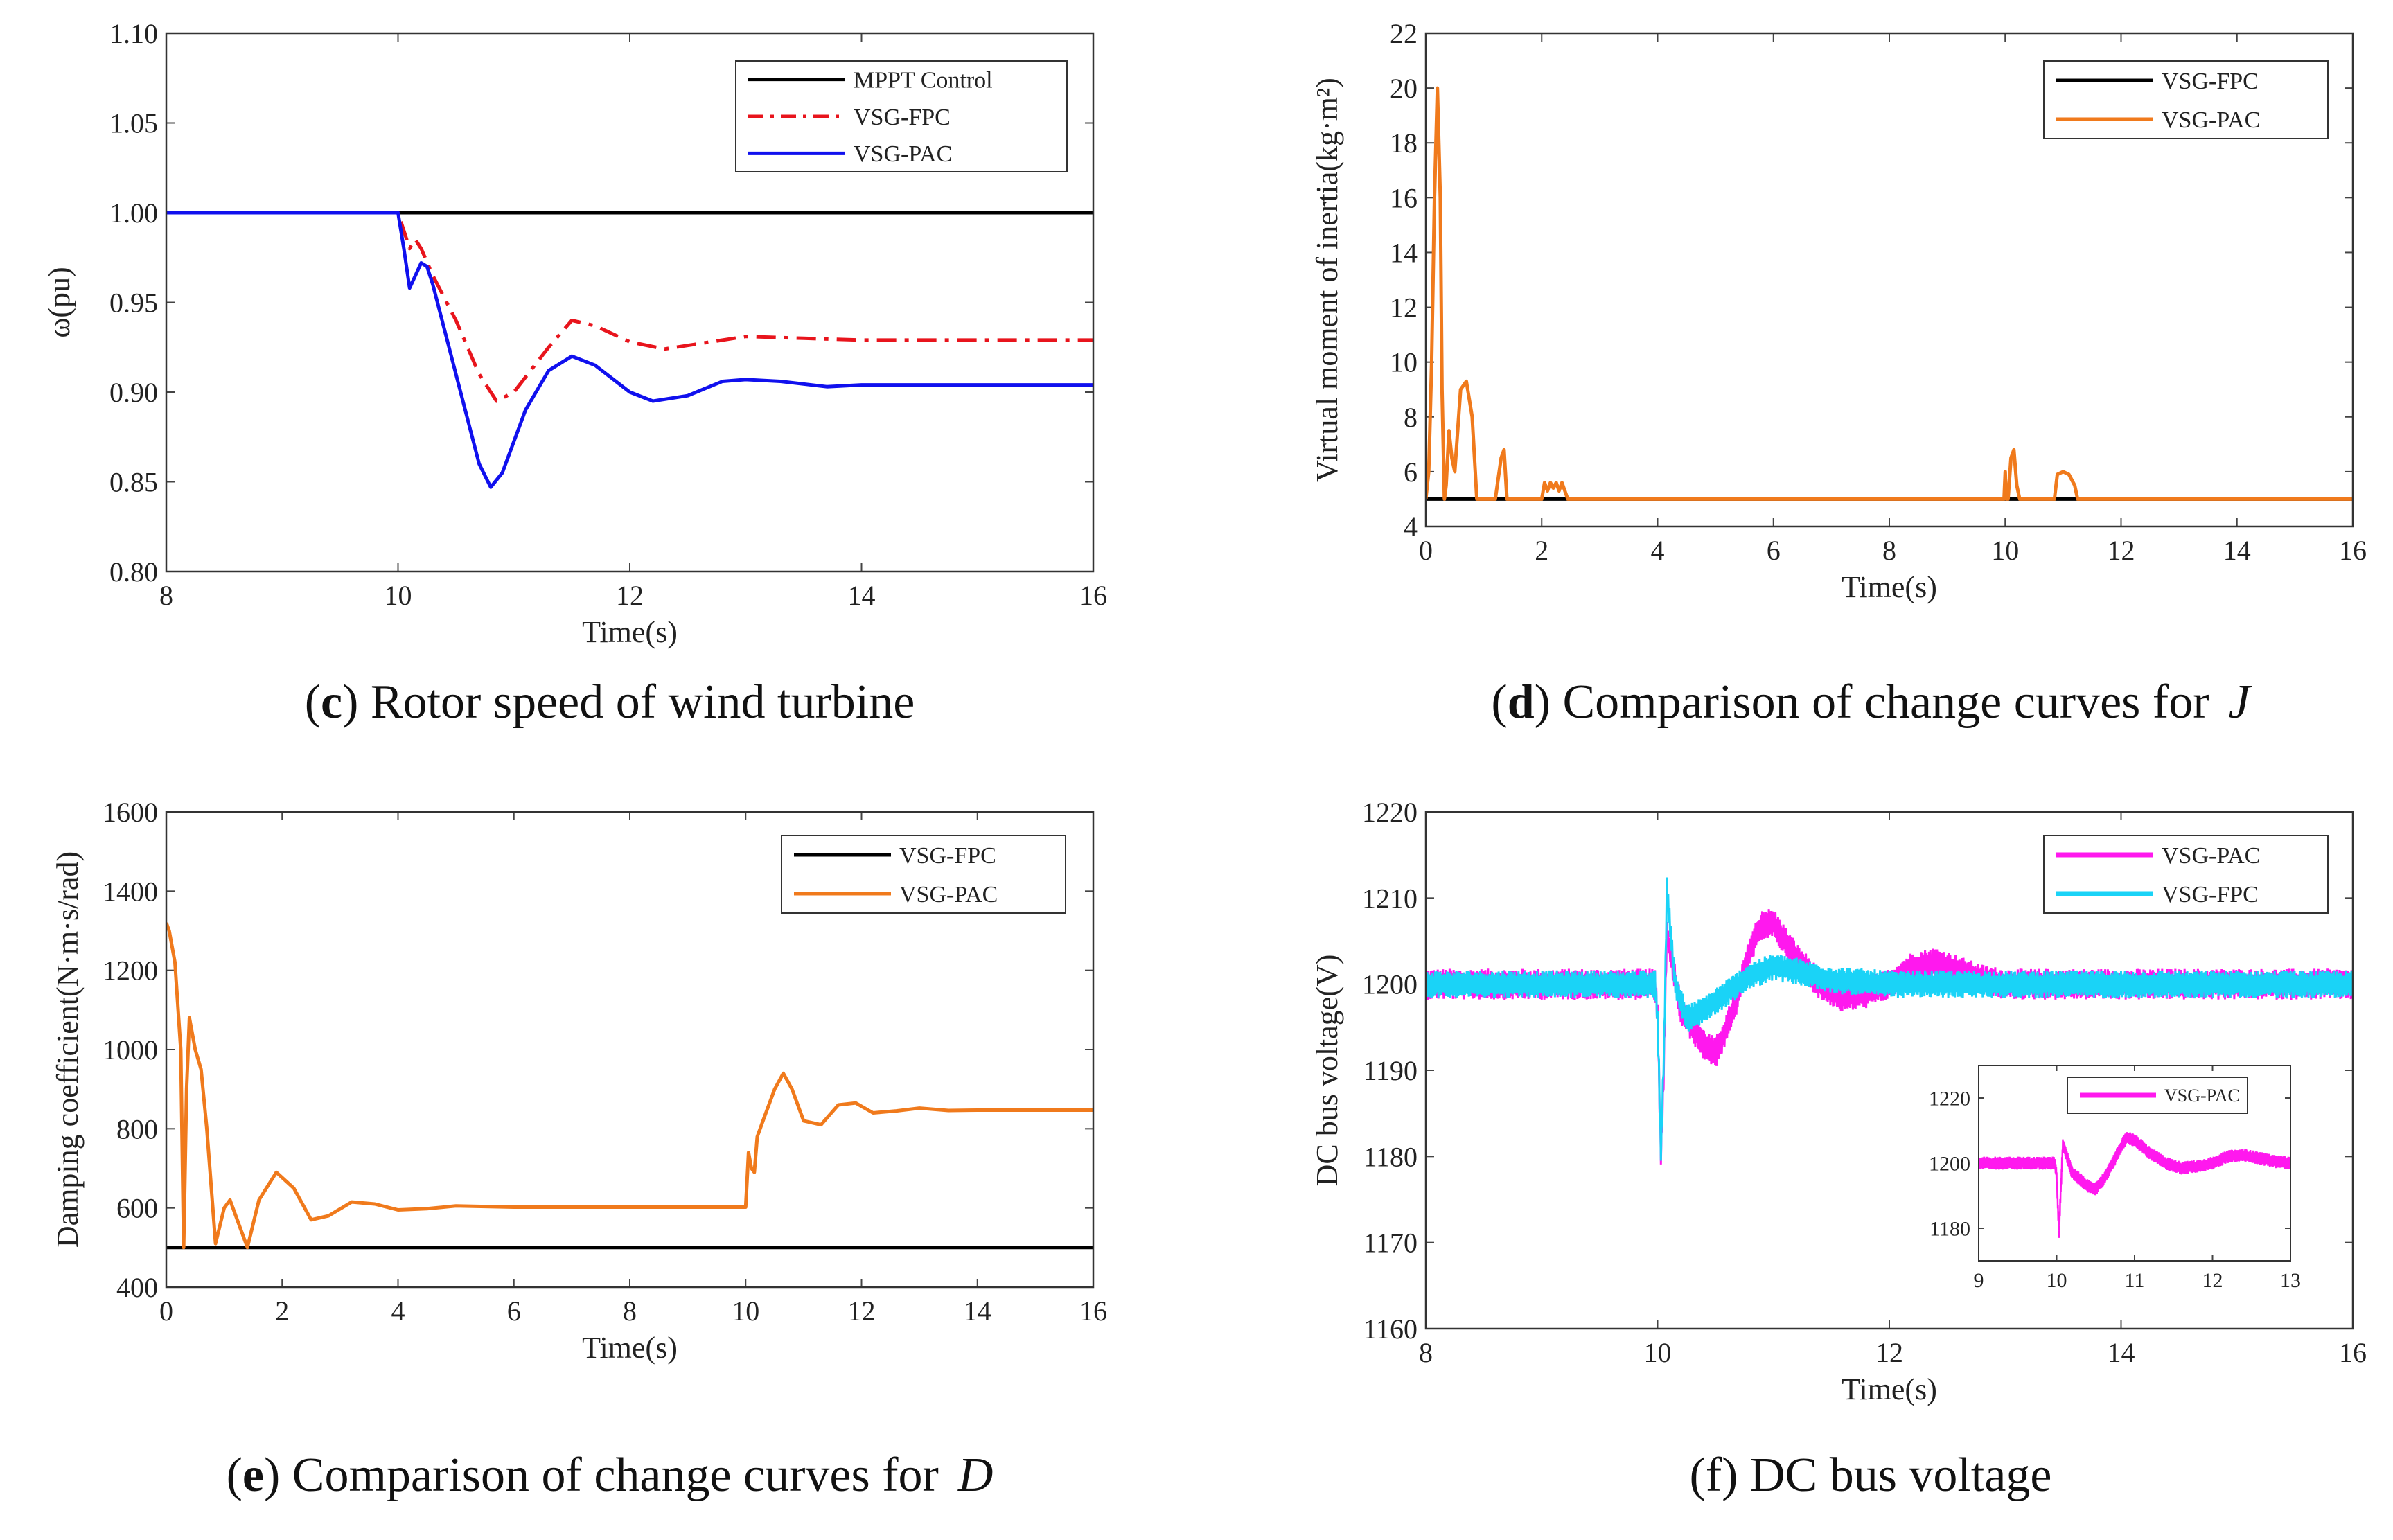 The width and height of the screenshot is (2393, 1540). I want to click on x-tick-label-inset-2: 11, so click(2135, 1280).